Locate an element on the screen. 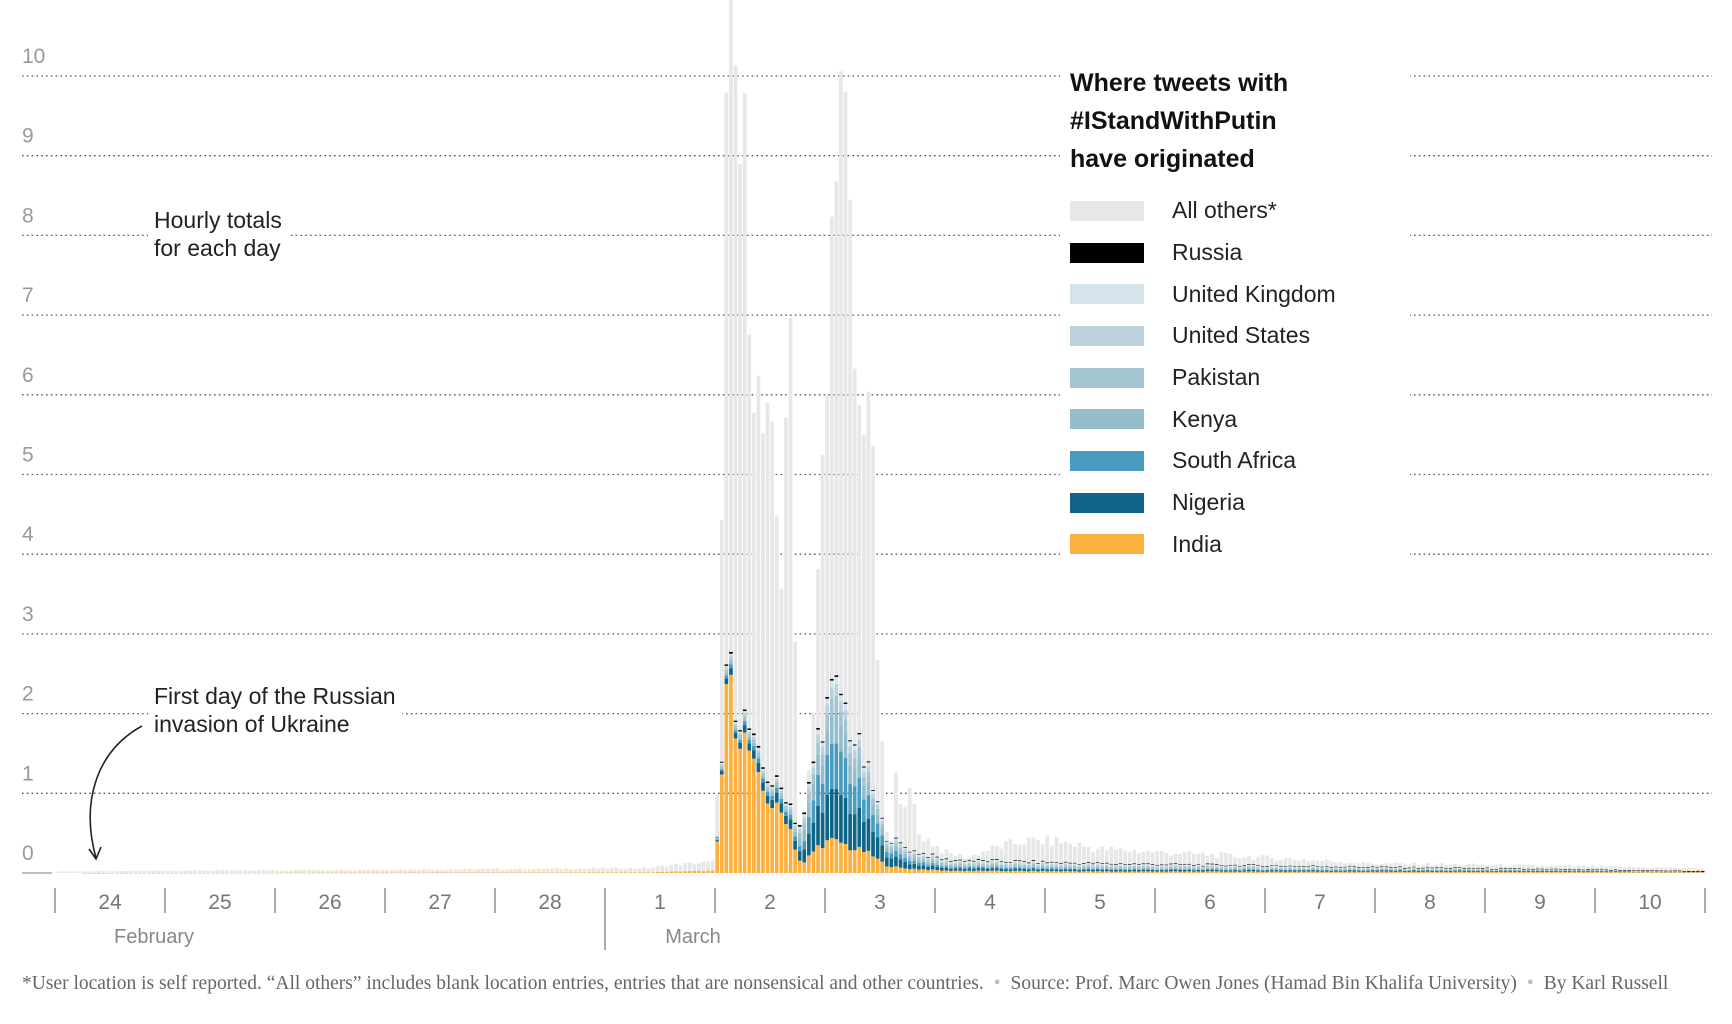 This screenshot has width=1732, height=1024. annotation-arrow is located at coordinates (116, 792).